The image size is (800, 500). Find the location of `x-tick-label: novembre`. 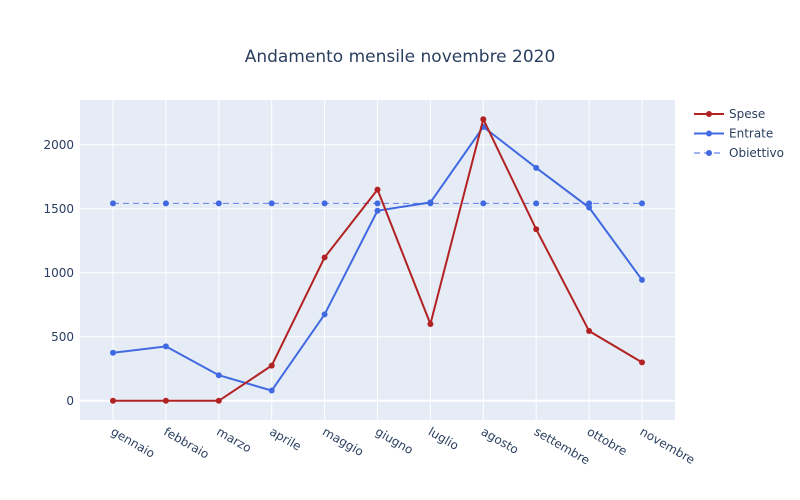

x-tick-label: novembre is located at coordinates (668, 445).